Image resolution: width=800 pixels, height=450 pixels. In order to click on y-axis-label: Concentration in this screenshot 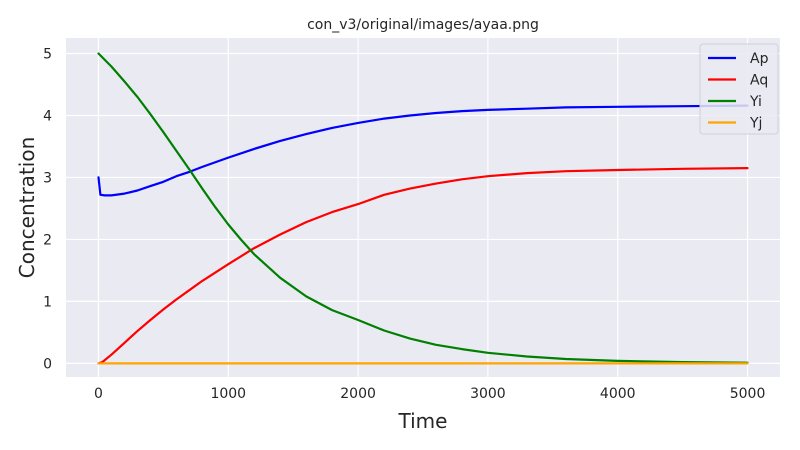, I will do `click(27, 207)`.